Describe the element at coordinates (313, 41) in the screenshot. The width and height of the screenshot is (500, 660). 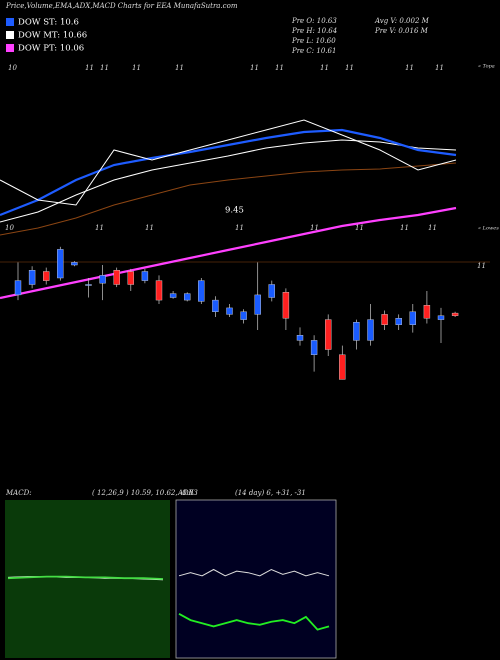
I see `info: Pre L: 10.60` at that location.